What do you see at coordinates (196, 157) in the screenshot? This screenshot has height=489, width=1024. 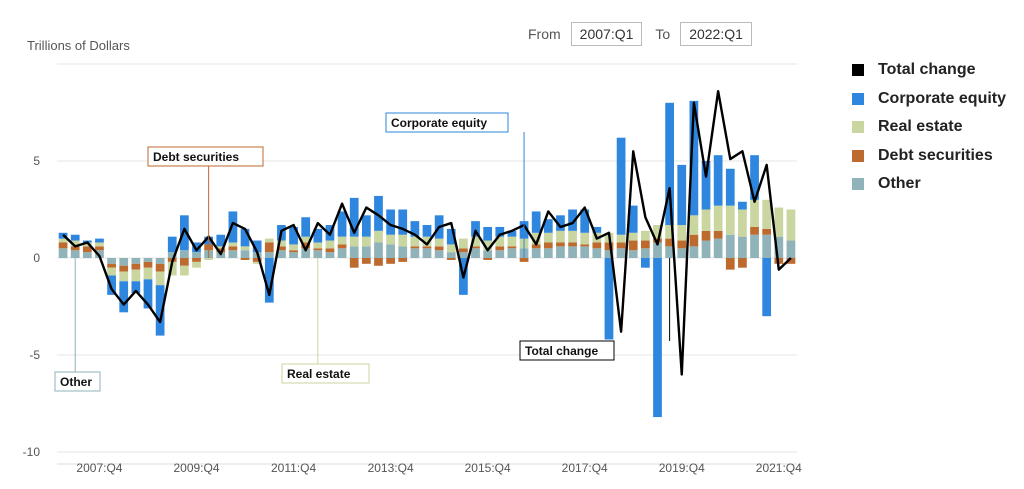 I see `callout-label: Debt securities` at bounding box center [196, 157].